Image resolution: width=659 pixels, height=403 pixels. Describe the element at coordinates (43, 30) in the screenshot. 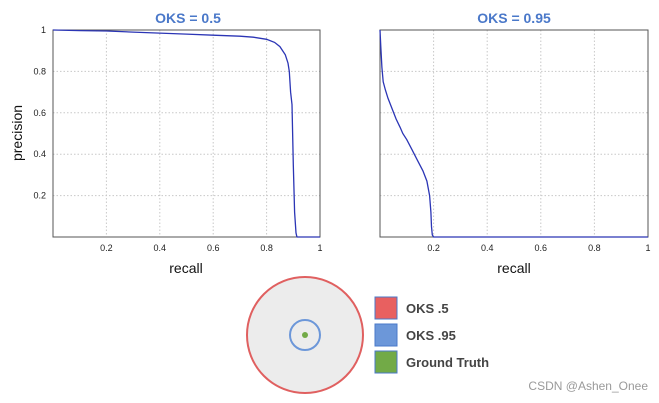

I see `y-tick-label: 1` at that location.